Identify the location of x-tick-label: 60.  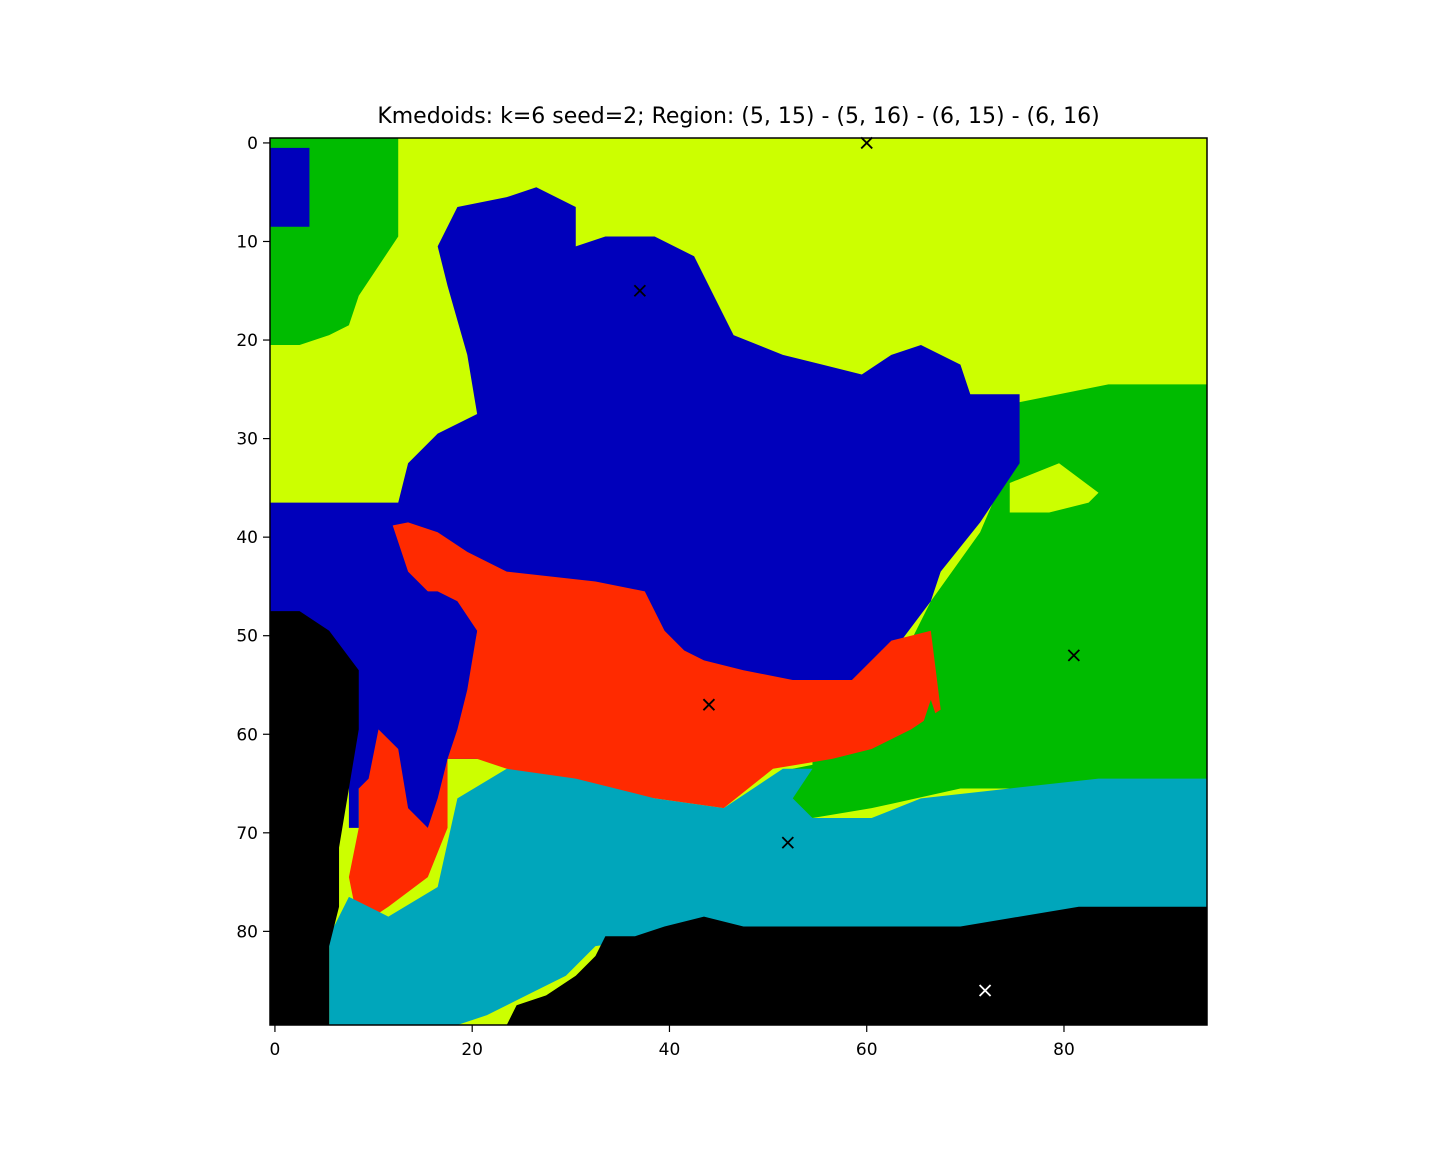
(867, 1050).